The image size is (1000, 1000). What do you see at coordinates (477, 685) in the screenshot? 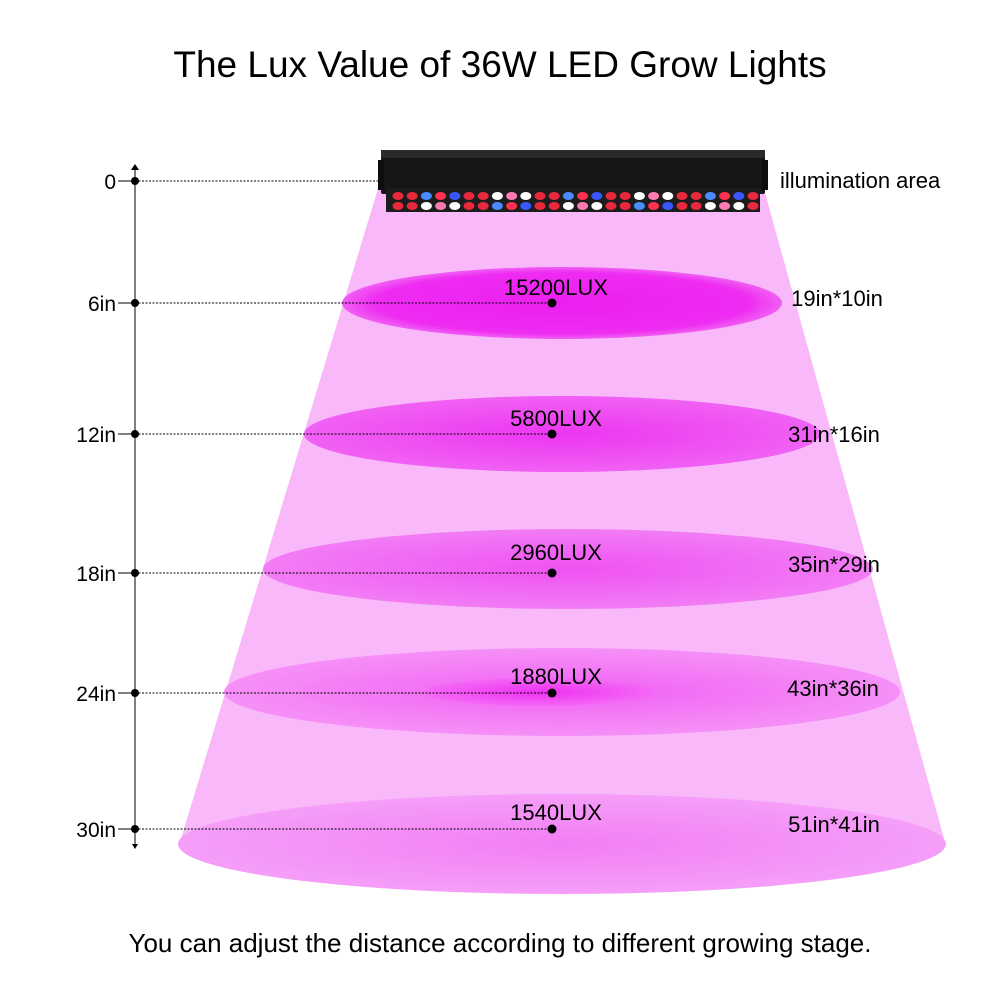
I see `distance-level-24in: 24in 1880LUX 43in*36in` at bounding box center [477, 685].